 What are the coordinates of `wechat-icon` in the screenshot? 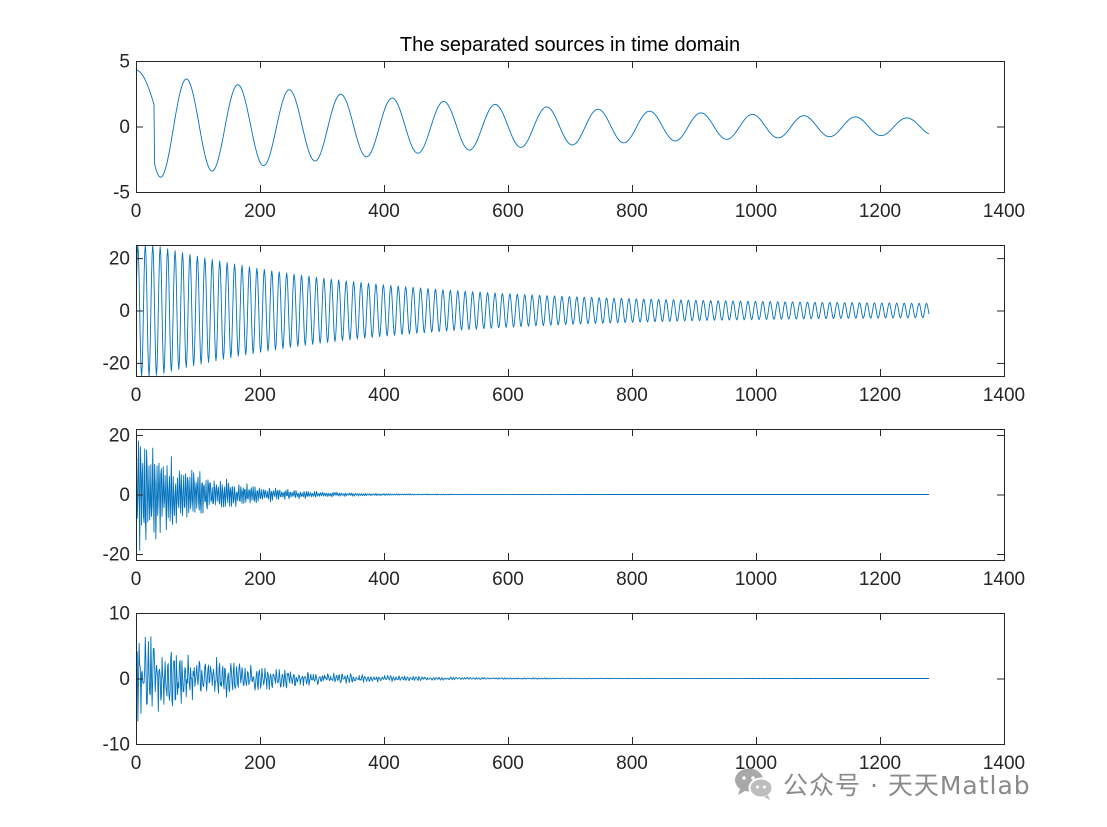 It's located at (754, 784).